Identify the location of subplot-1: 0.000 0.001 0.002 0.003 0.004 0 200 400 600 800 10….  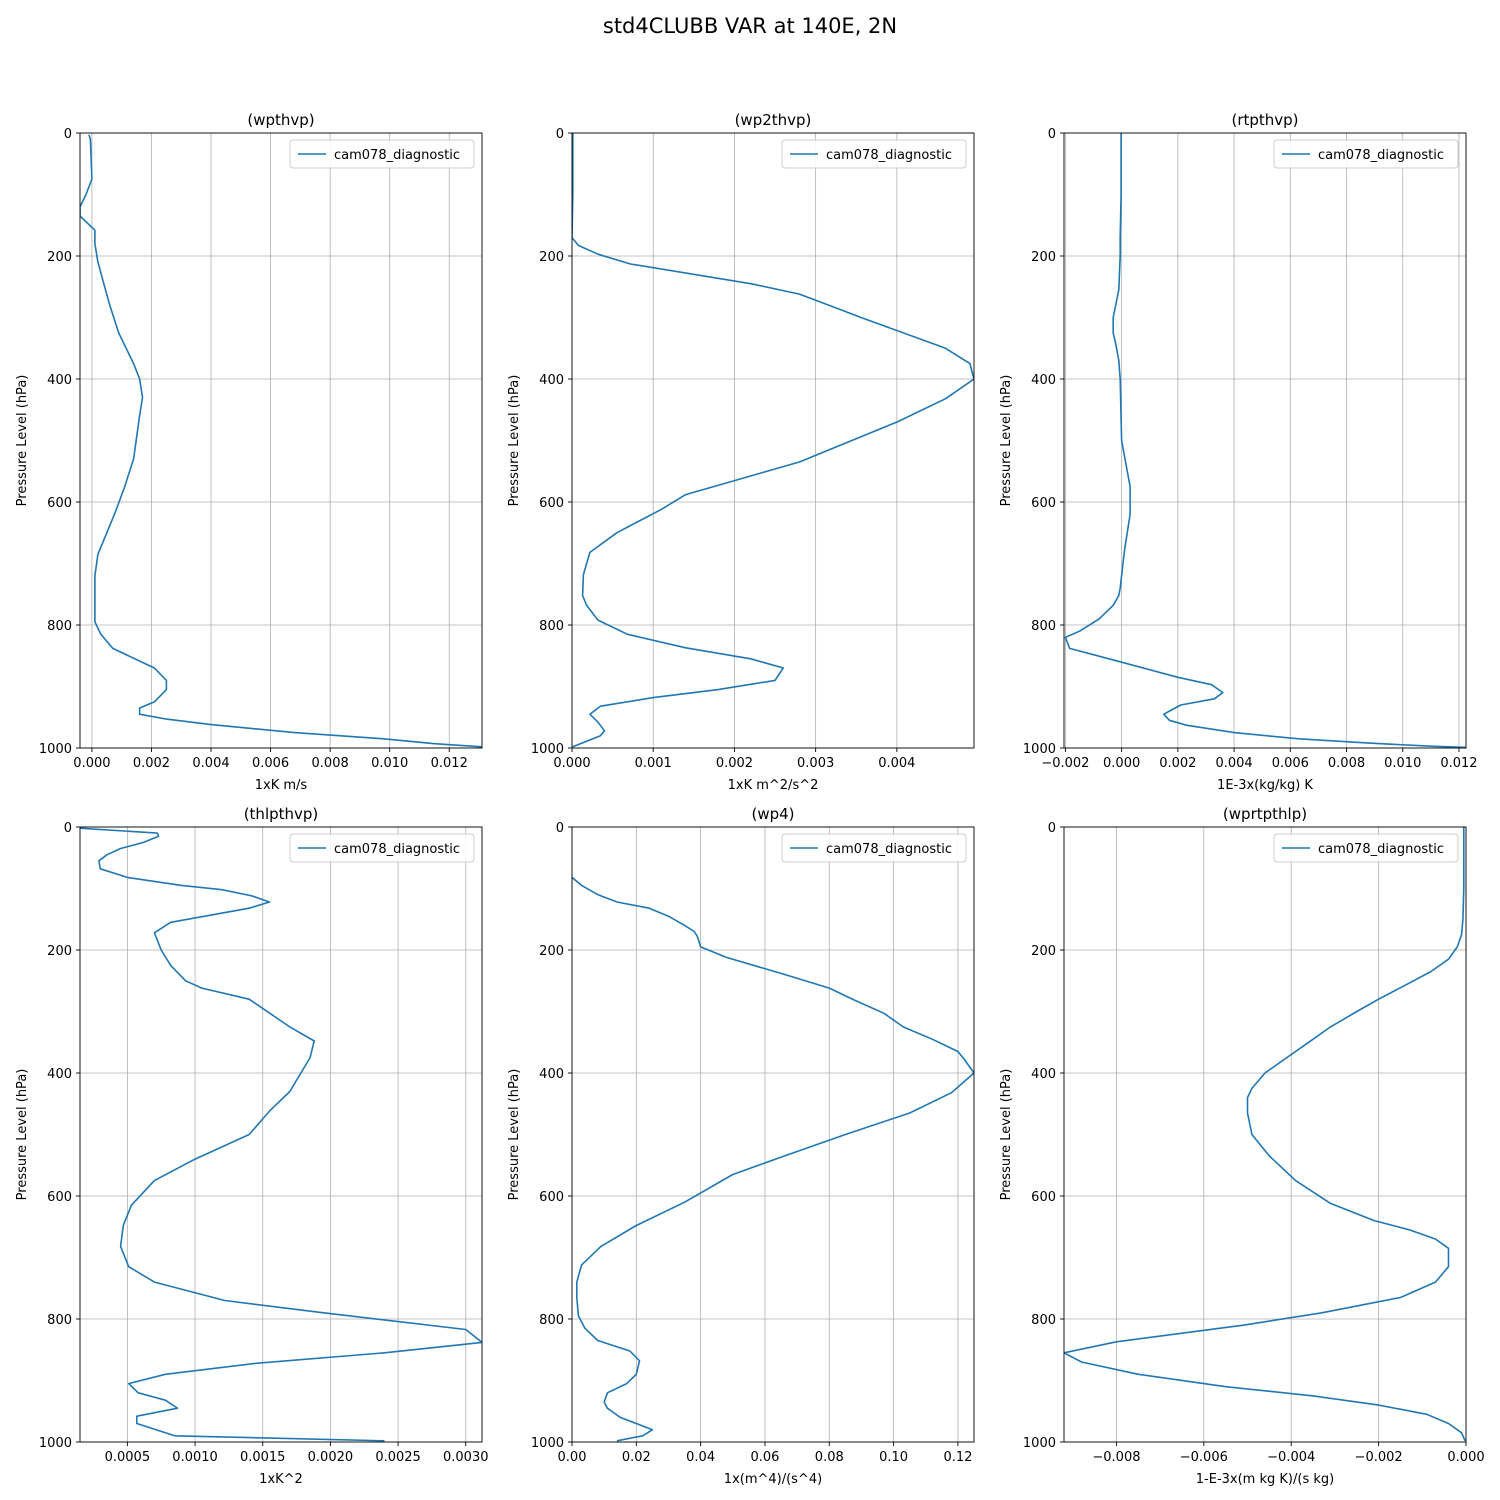
(741, 452).